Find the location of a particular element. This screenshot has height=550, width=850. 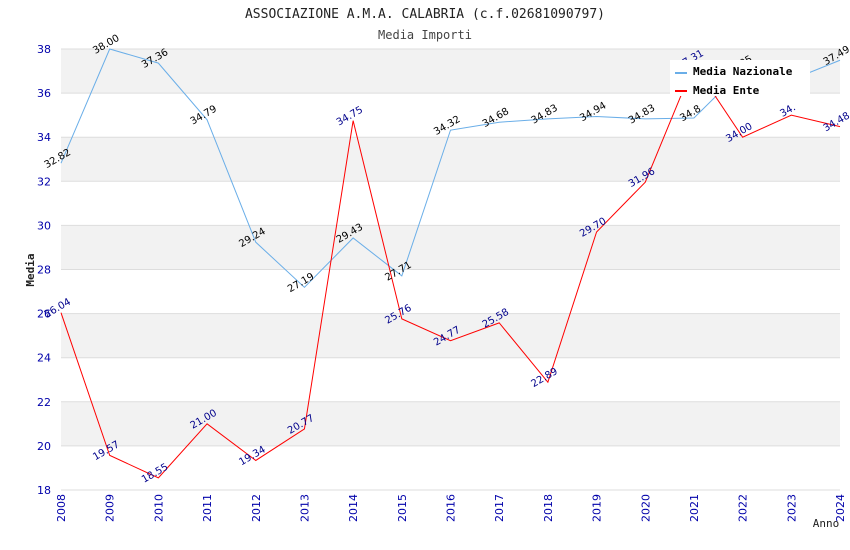

data-label: 34.75 is located at coordinates (350, 117).